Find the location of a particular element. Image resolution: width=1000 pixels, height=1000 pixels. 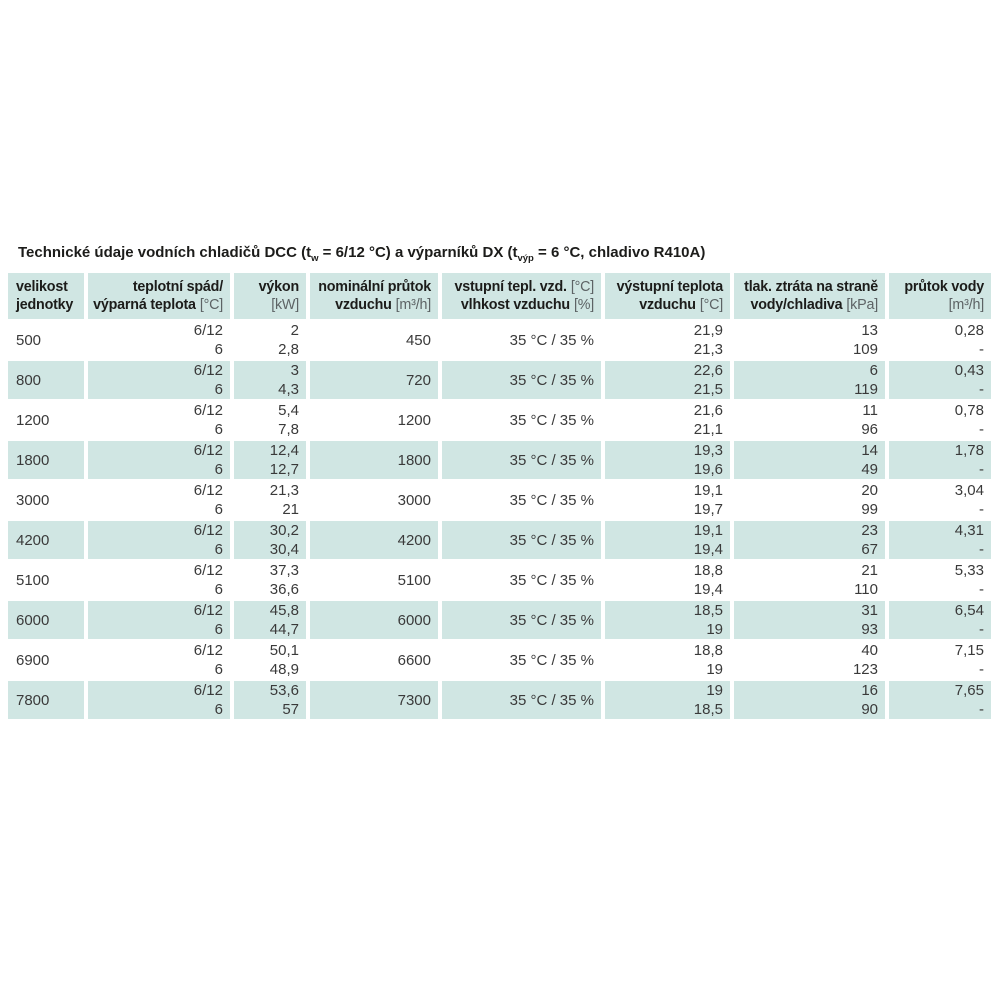

title-subscript-vyp: výp is located at coordinates (525, 258).